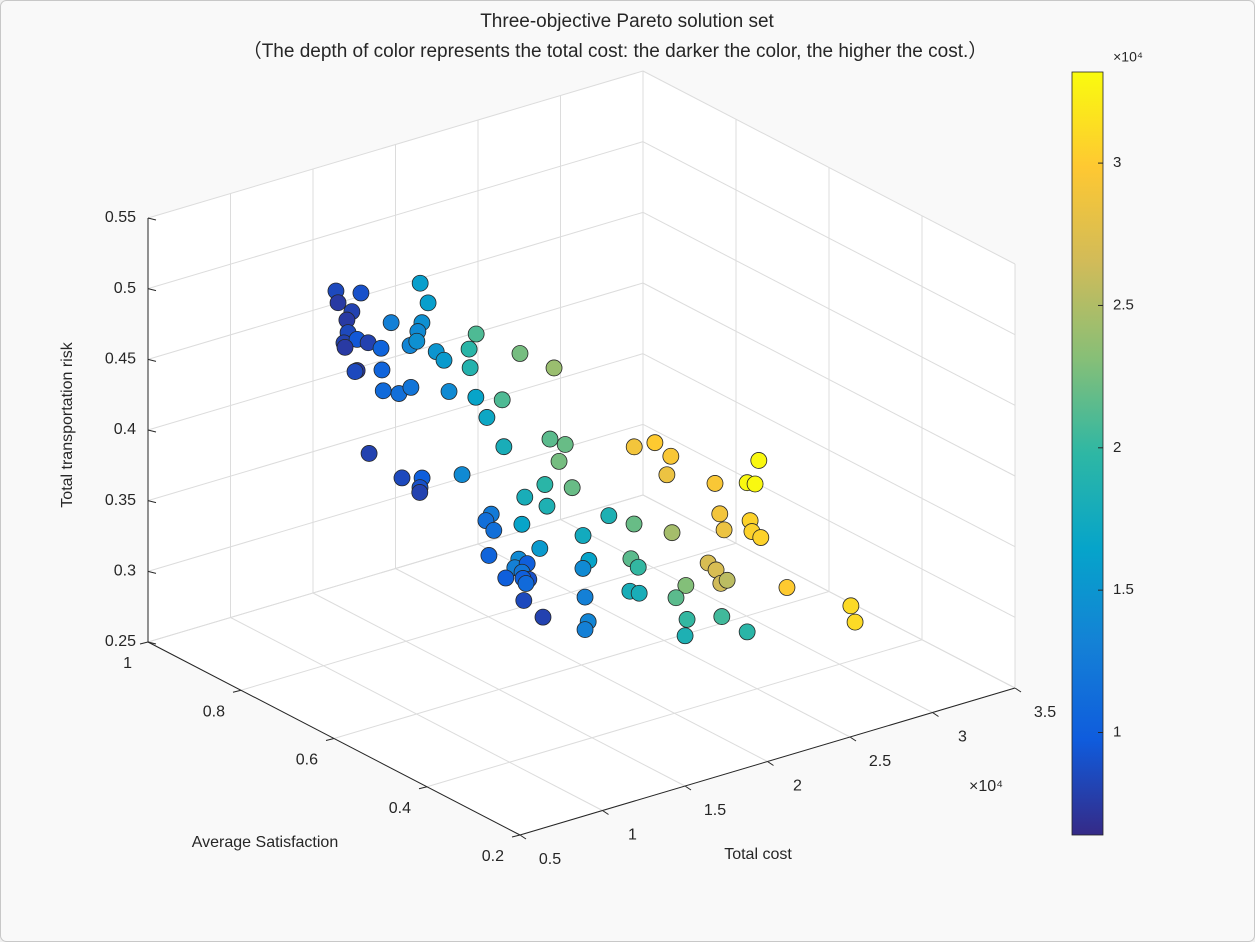 This screenshot has width=1255, height=942. I want to click on colorbar, so click(1087, 453).